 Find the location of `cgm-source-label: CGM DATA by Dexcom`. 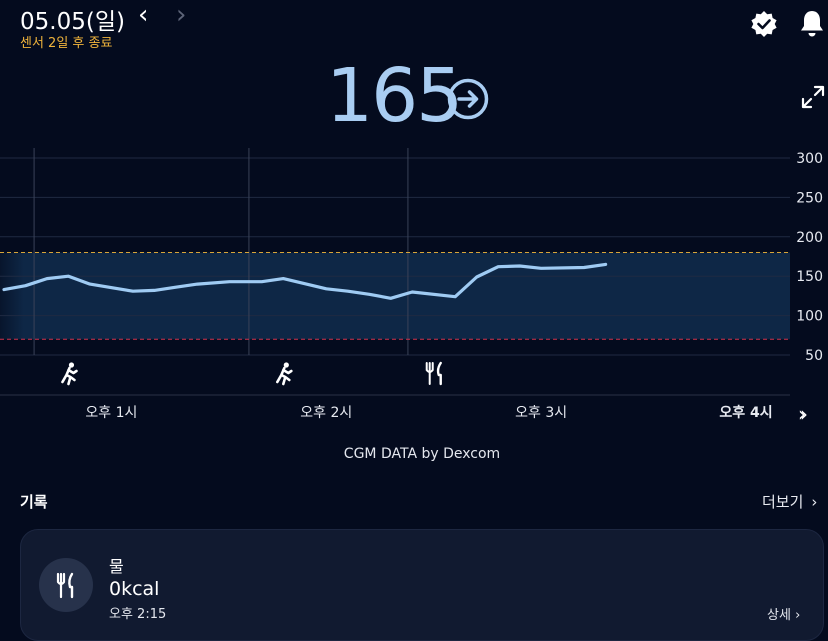

cgm-source-label: CGM DATA by Dexcom is located at coordinates (422, 454).